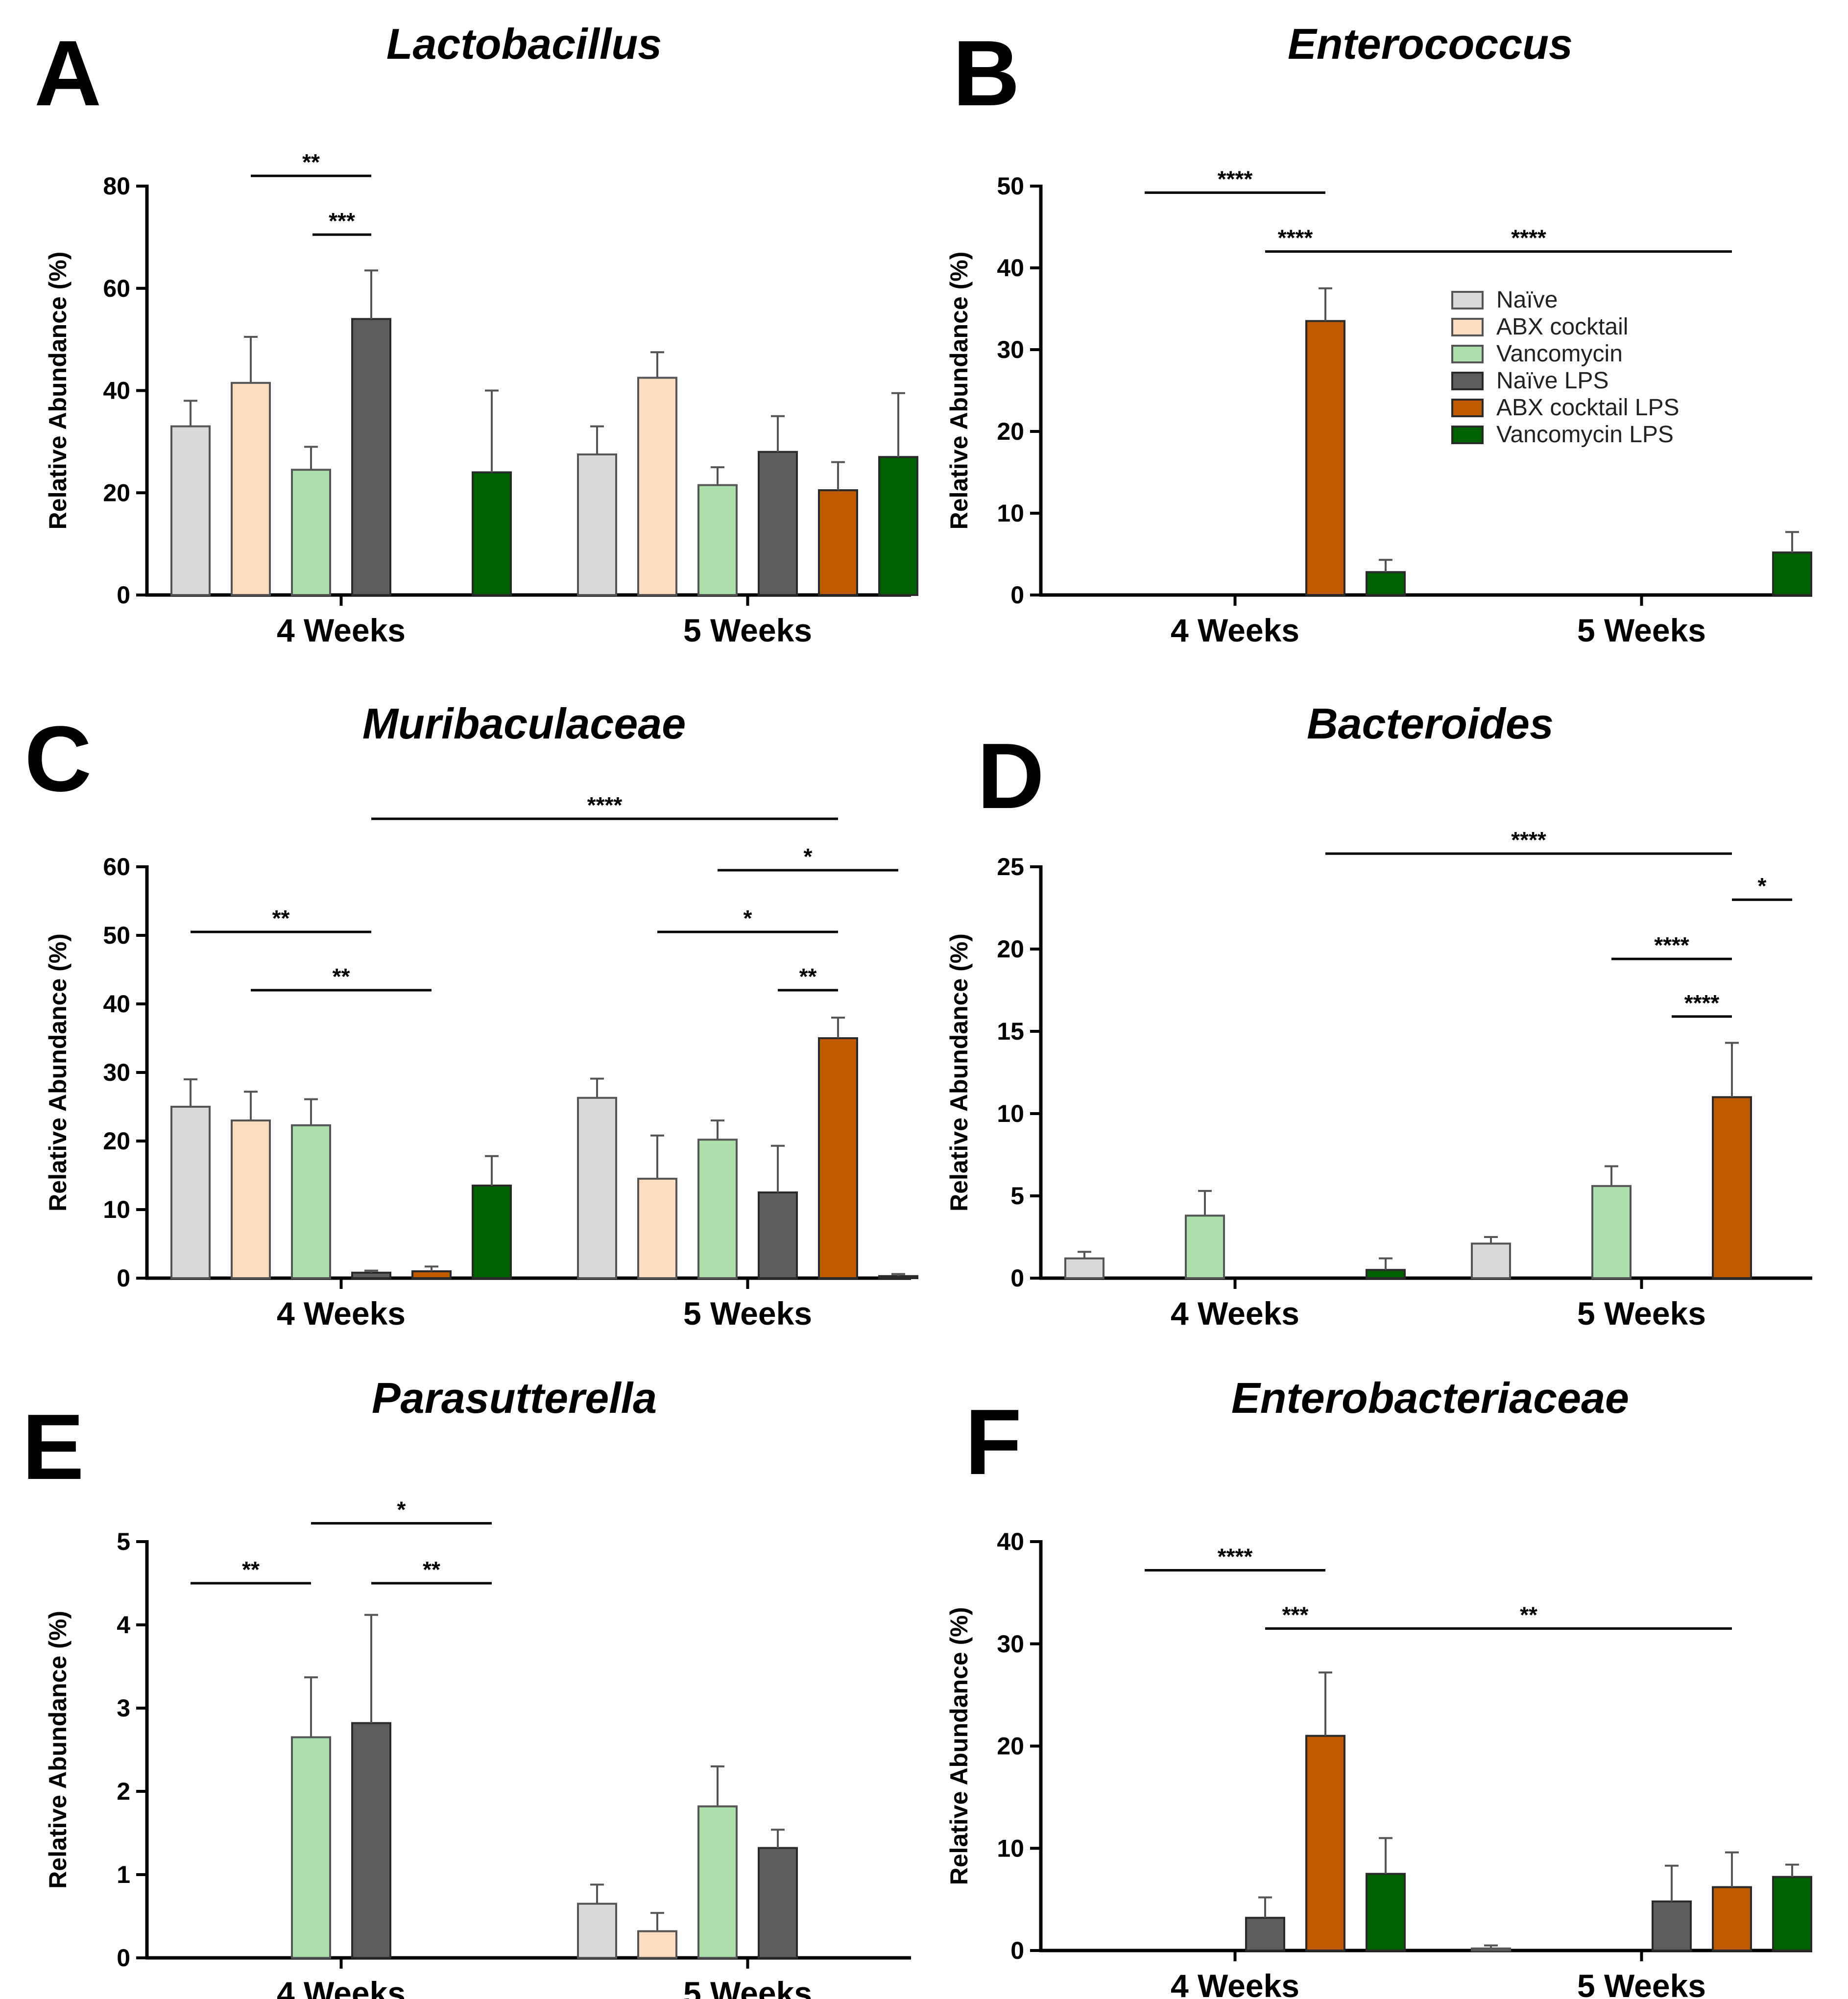 This screenshot has height=1999, width=1848. What do you see at coordinates (123, 1542) in the screenshot?
I see `y-tick-label: 5` at bounding box center [123, 1542].